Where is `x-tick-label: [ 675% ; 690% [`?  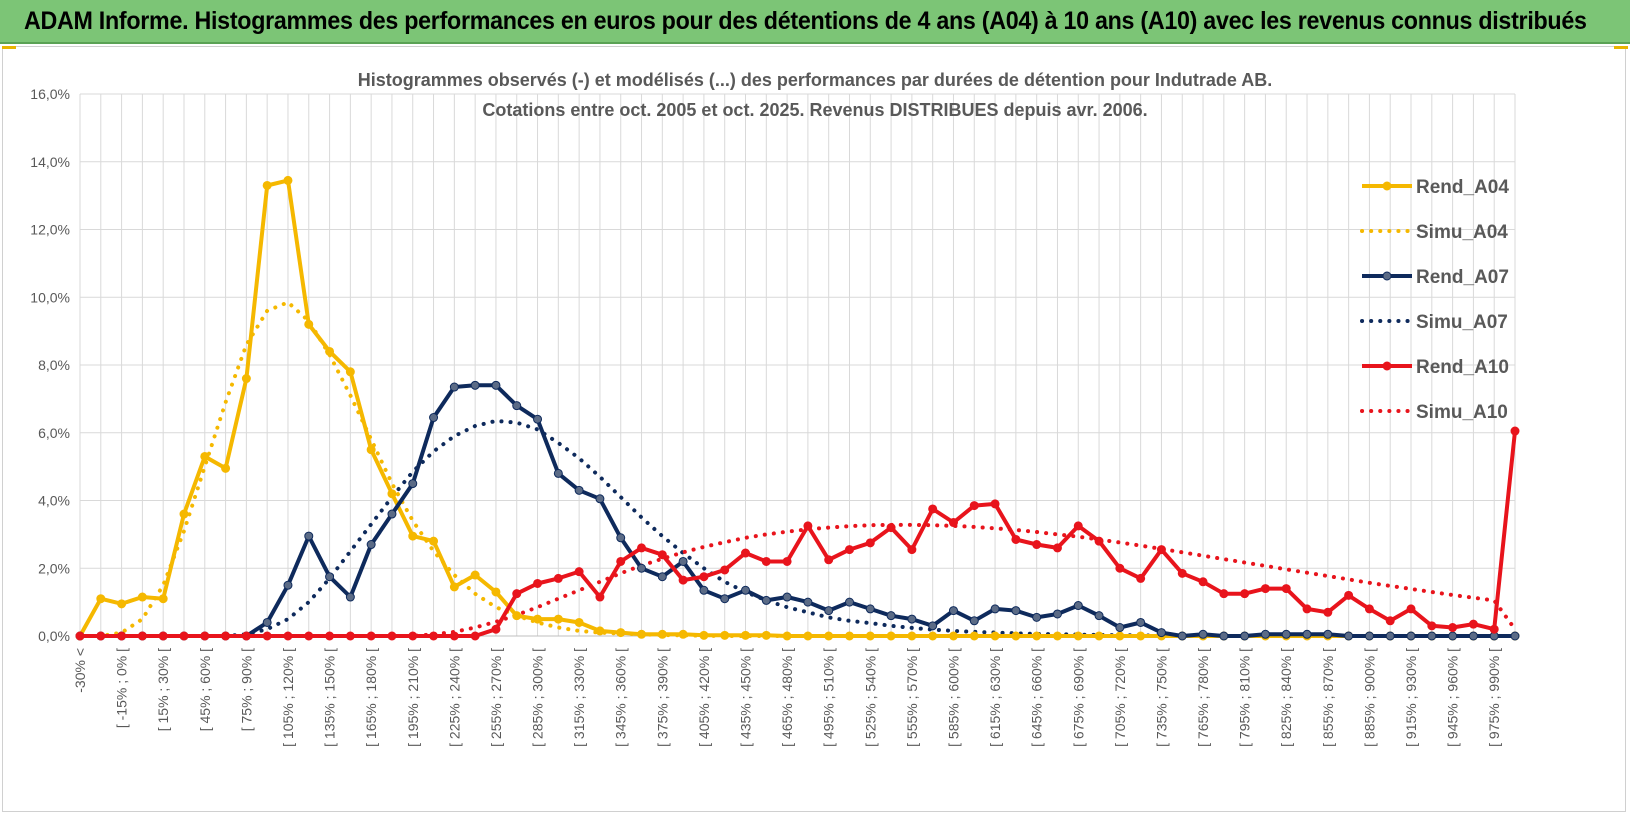 x-tick-label: [ 675% ; 690% [ is located at coordinates (1078, 697).